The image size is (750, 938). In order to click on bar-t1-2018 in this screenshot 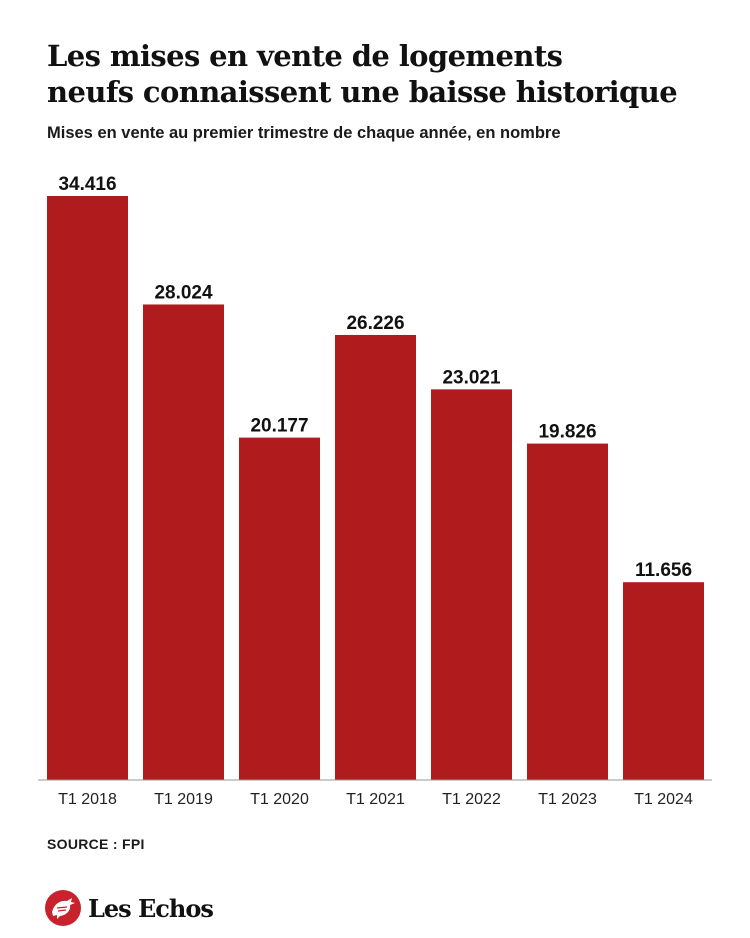, I will do `click(87, 488)`.